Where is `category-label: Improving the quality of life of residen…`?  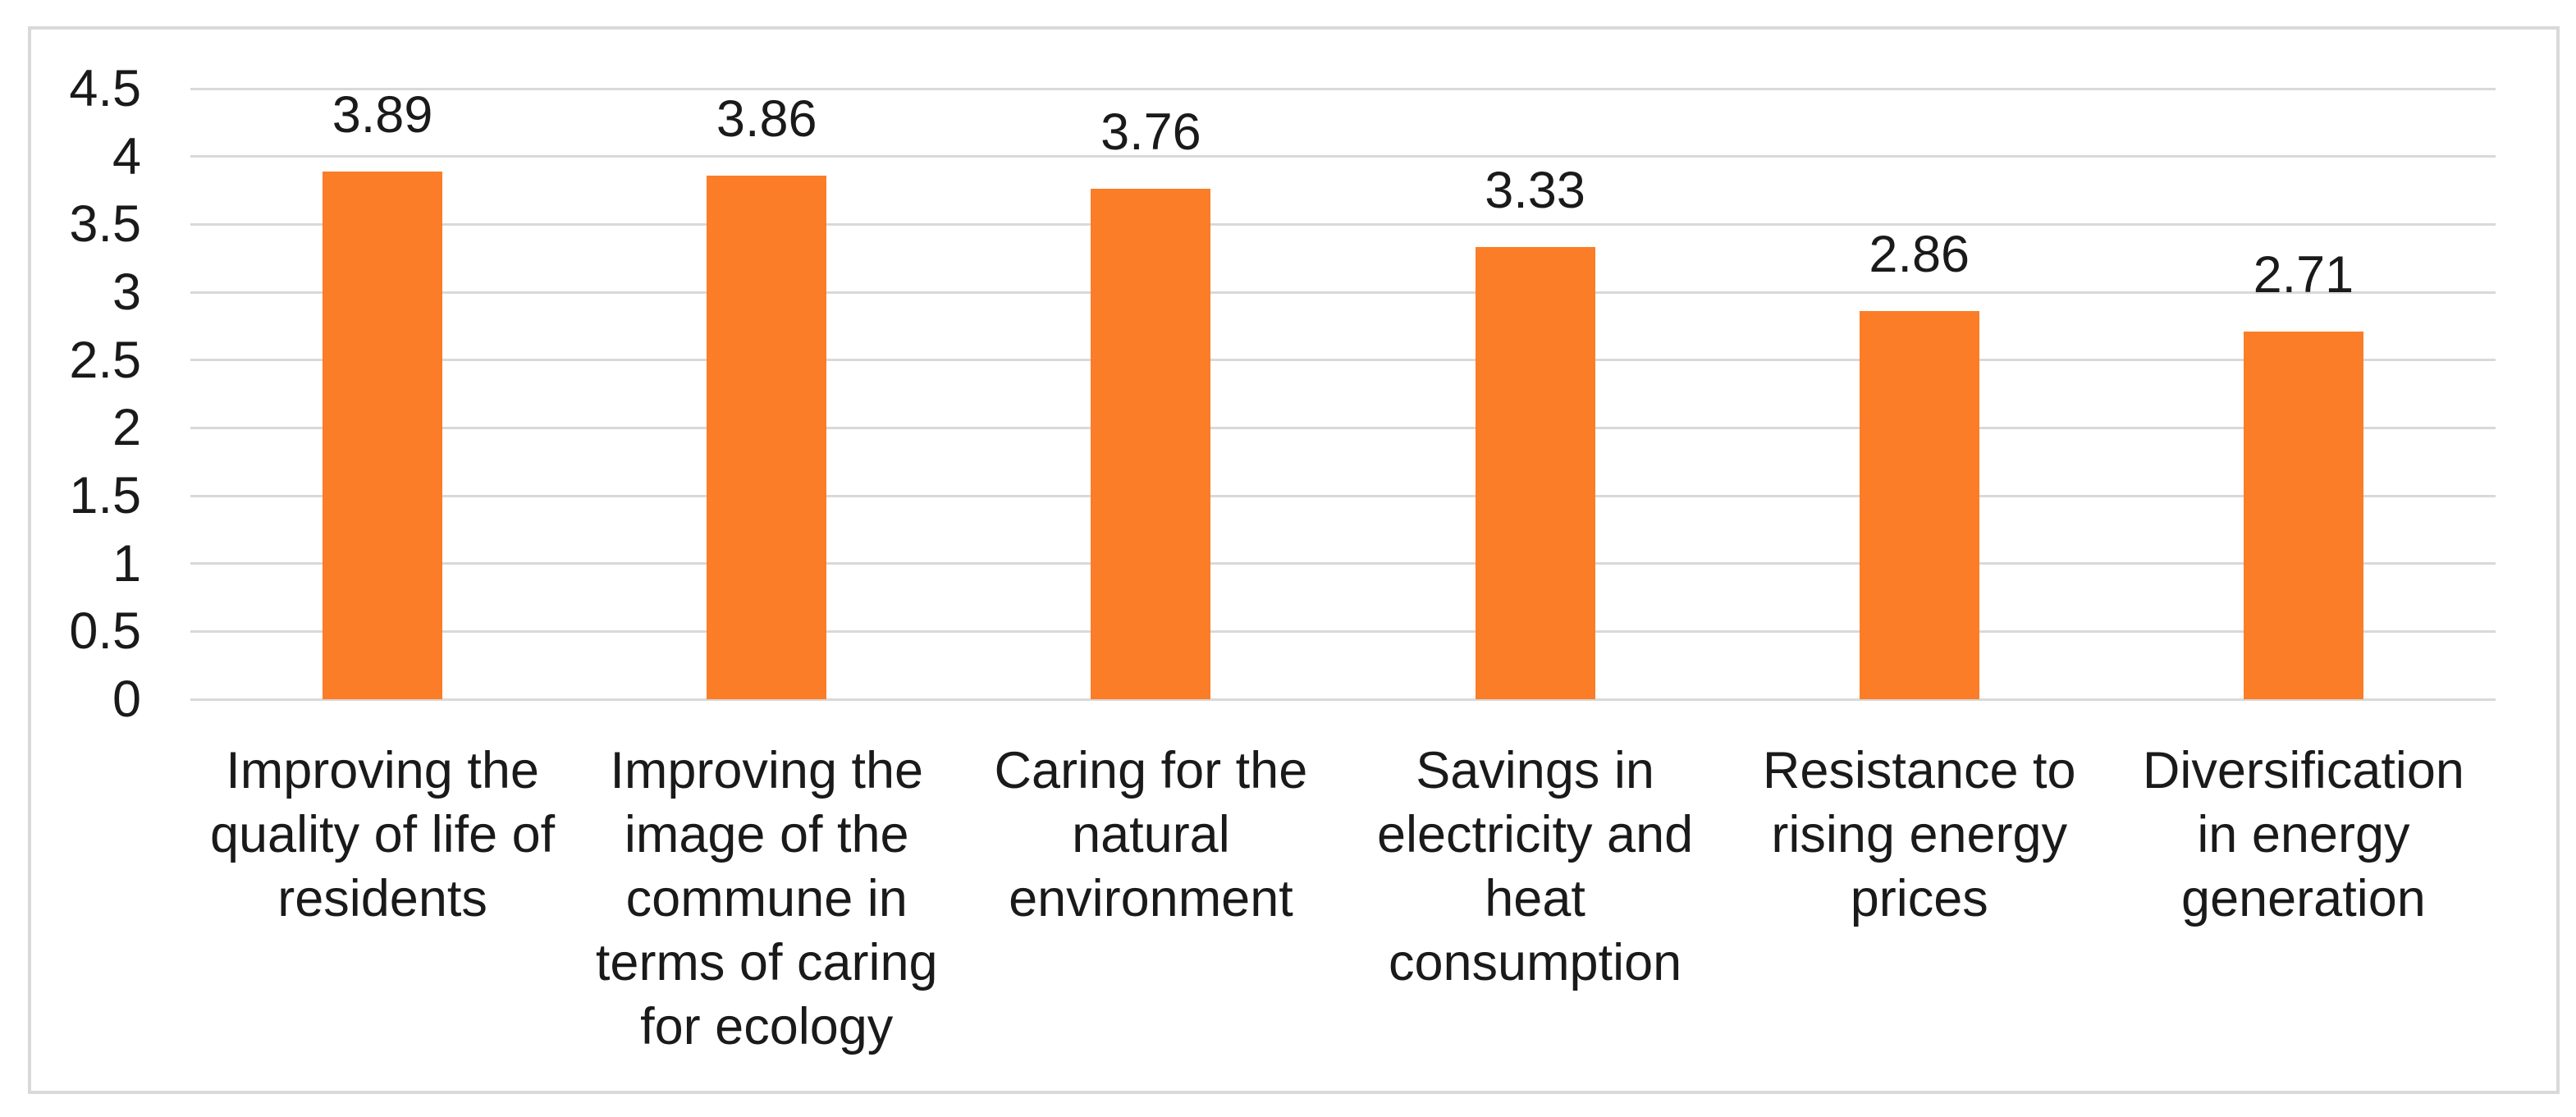 category-label: Improving the quality of life of residen… is located at coordinates (382, 835).